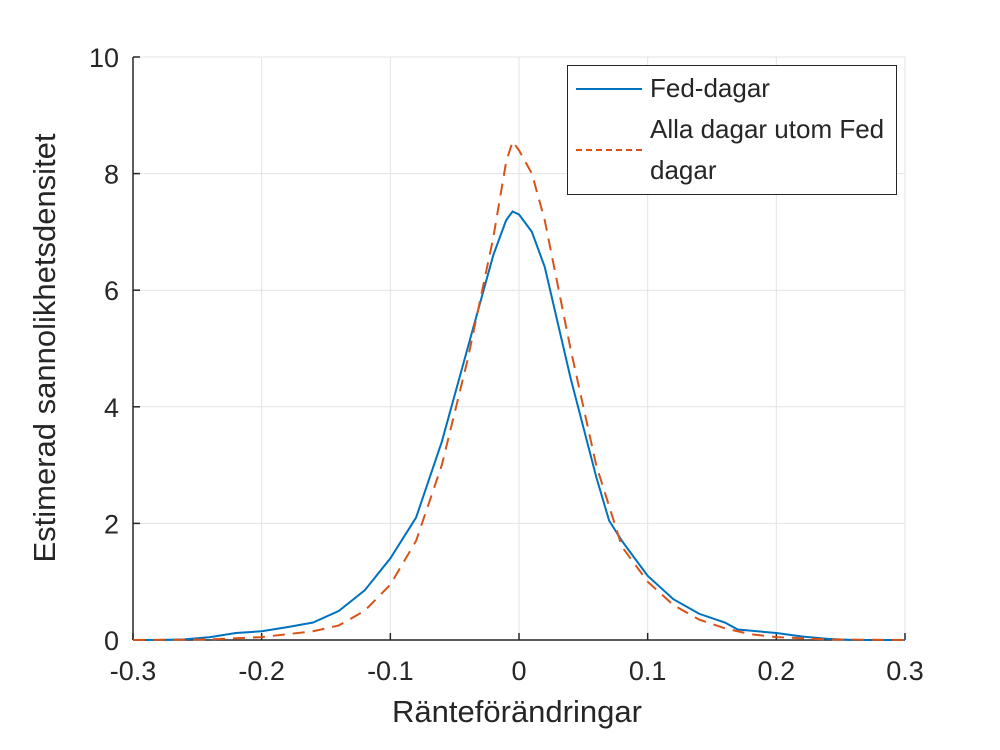 The width and height of the screenshot is (1000, 750). What do you see at coordinates (648, 671) in the screenshot?
I see `x-tick-label: 0.1` at bounding box center [648, 671].